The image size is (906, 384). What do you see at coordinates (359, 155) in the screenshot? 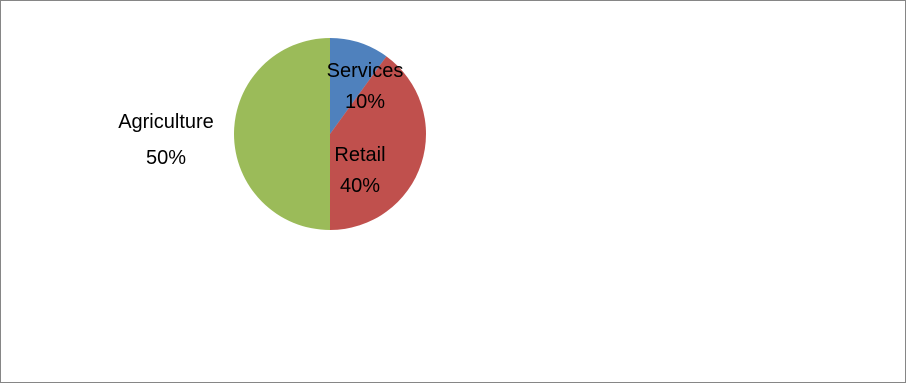
I see `slice-label-retail: Retail` at bounding box center [359, 155].